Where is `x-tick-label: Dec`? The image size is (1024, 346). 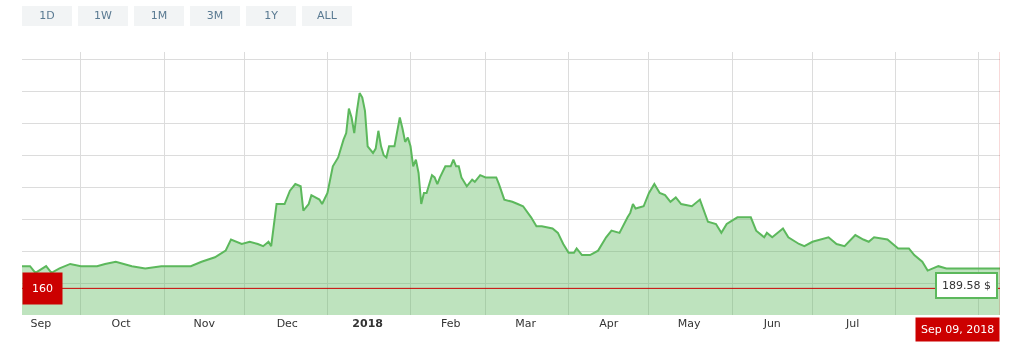 x-tick-label: Dec is located at coordinates (287, 323).